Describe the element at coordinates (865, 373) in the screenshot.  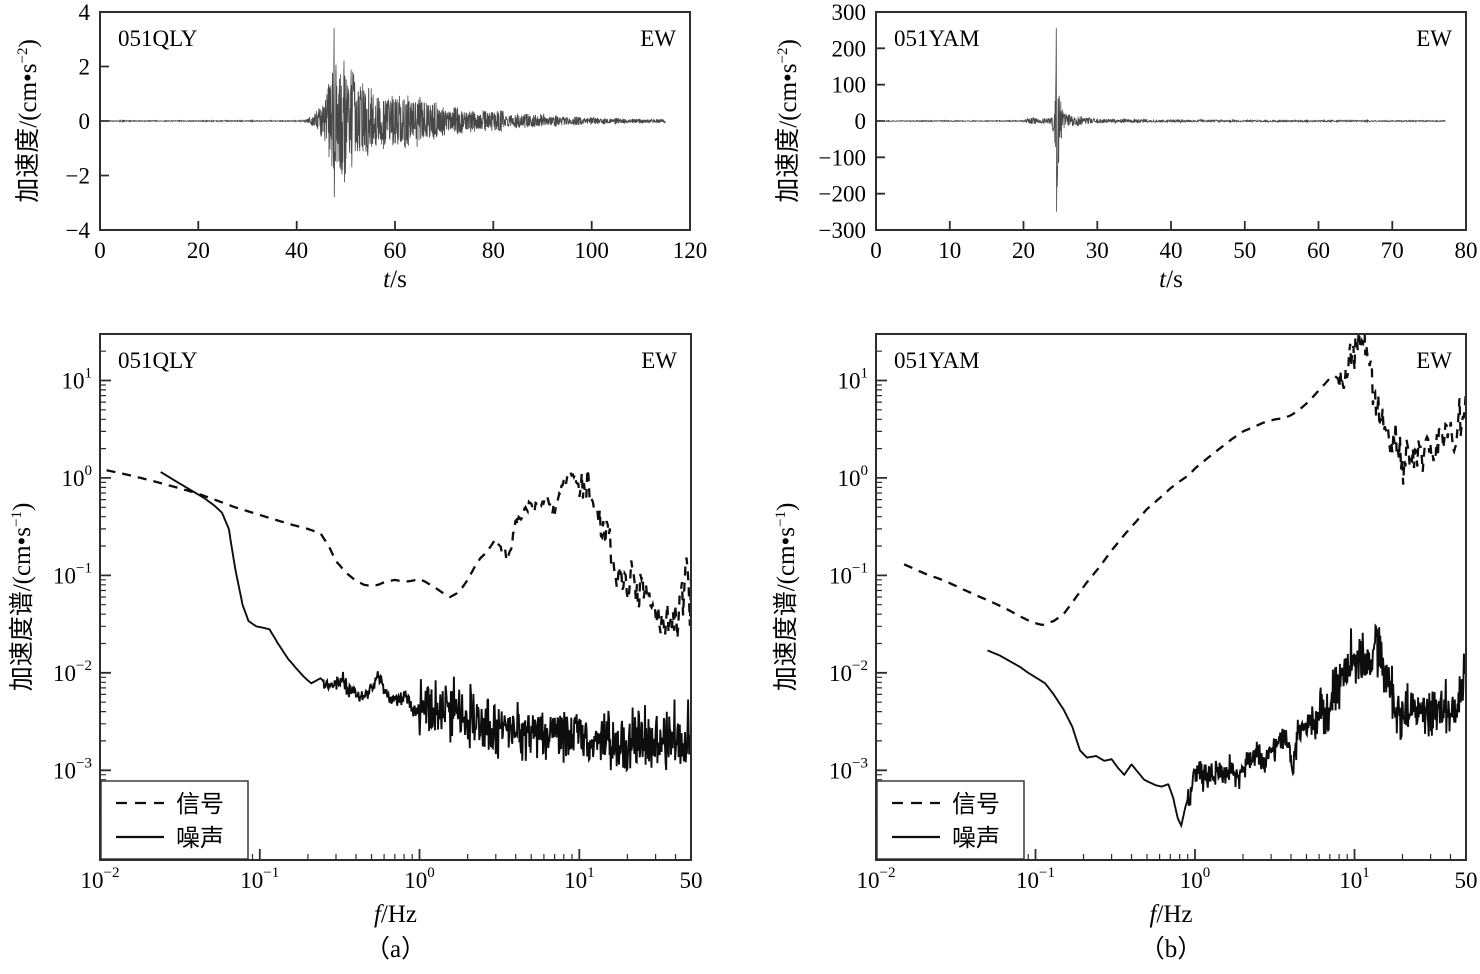
I see `y-tick-label-exp: 1` at that location.